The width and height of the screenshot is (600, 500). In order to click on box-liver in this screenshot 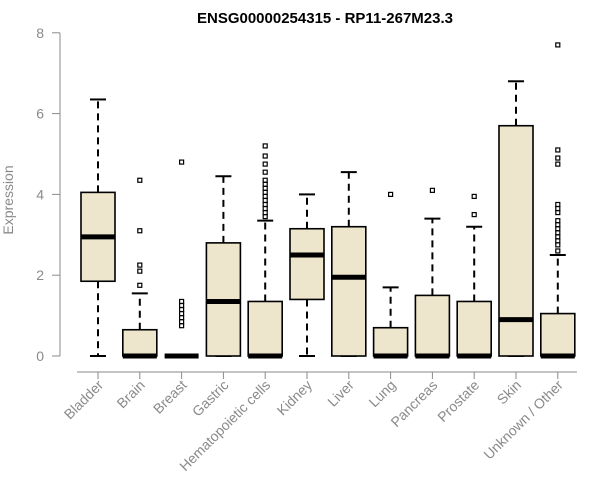, I will do `click(348, 264)`.